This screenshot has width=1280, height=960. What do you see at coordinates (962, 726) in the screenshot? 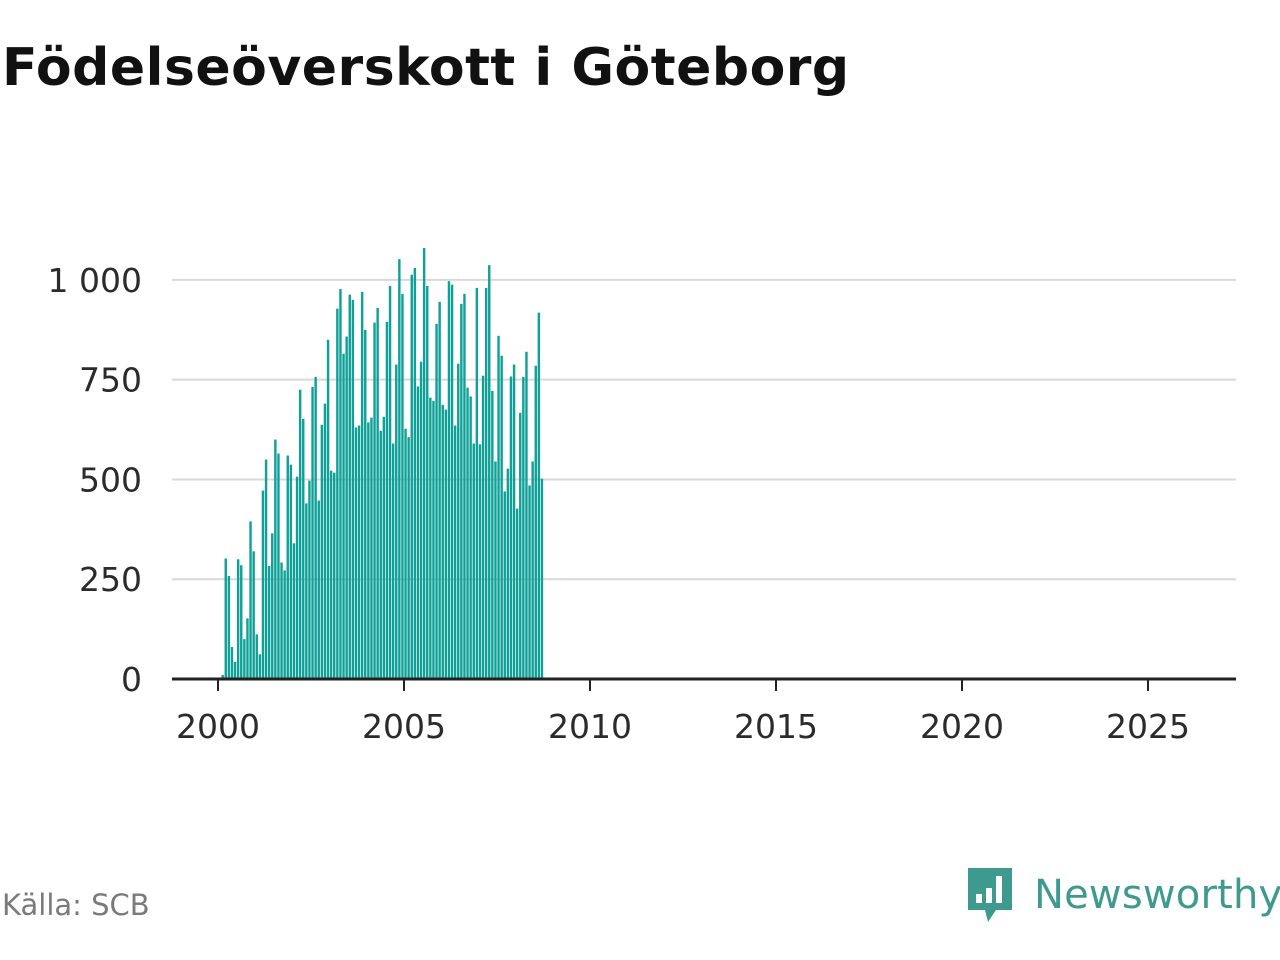
I see `x-tick-label: 2020` at bounding box center [962, 726].